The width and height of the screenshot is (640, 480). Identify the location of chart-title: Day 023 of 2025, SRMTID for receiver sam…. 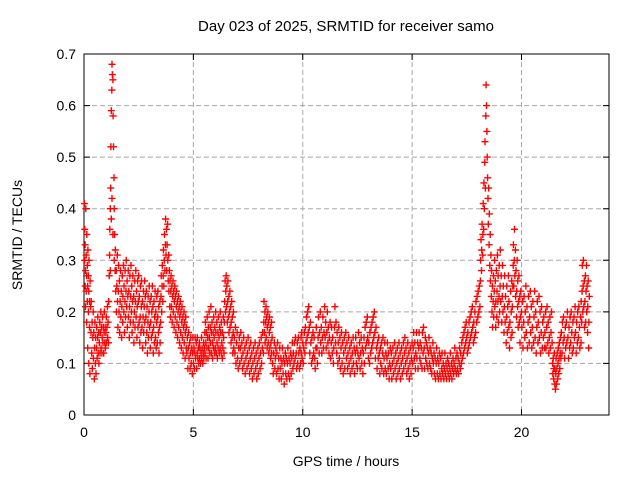
(346, 26).